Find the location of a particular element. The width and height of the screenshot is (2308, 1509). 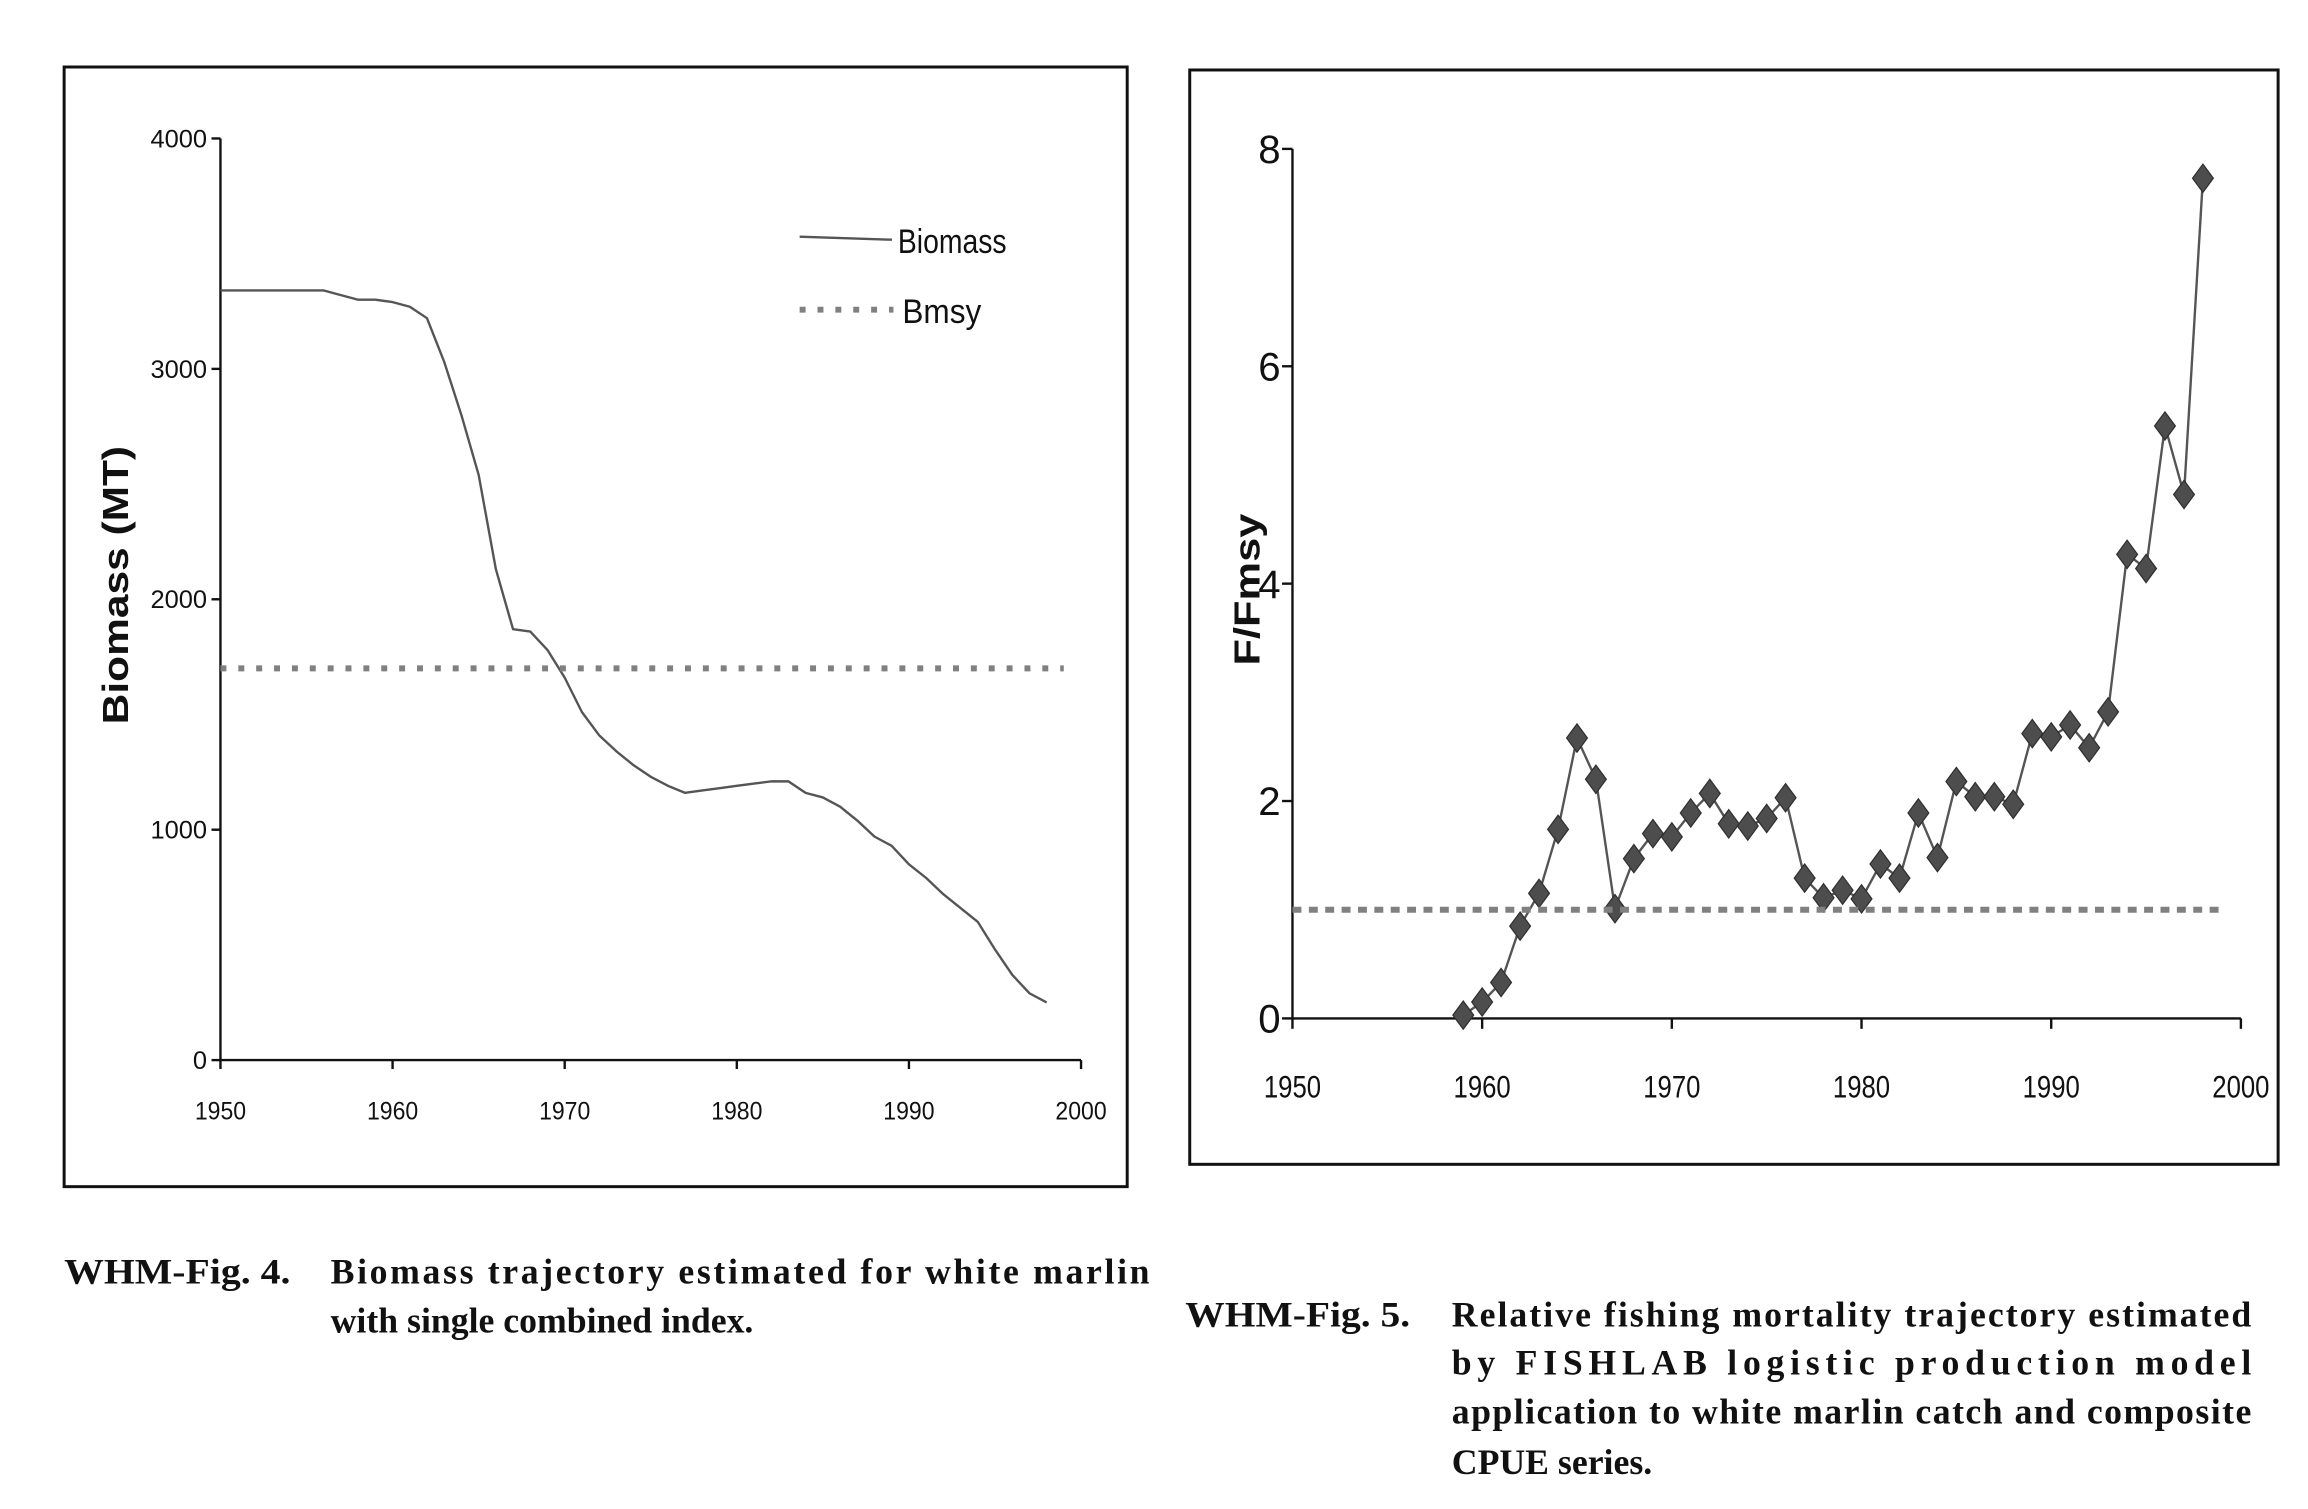

legend-biomass-label: Biomass is located at coordinates (952, 242).